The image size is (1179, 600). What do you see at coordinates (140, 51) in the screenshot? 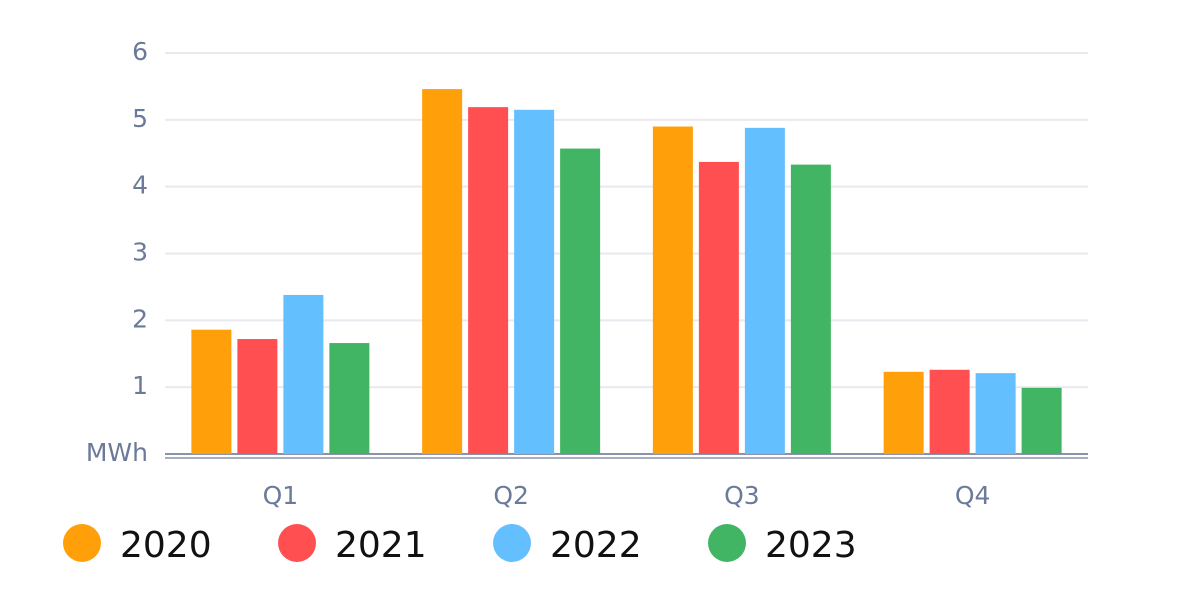
I see `y-tick-label: 6` at bounding box center [140, 51].